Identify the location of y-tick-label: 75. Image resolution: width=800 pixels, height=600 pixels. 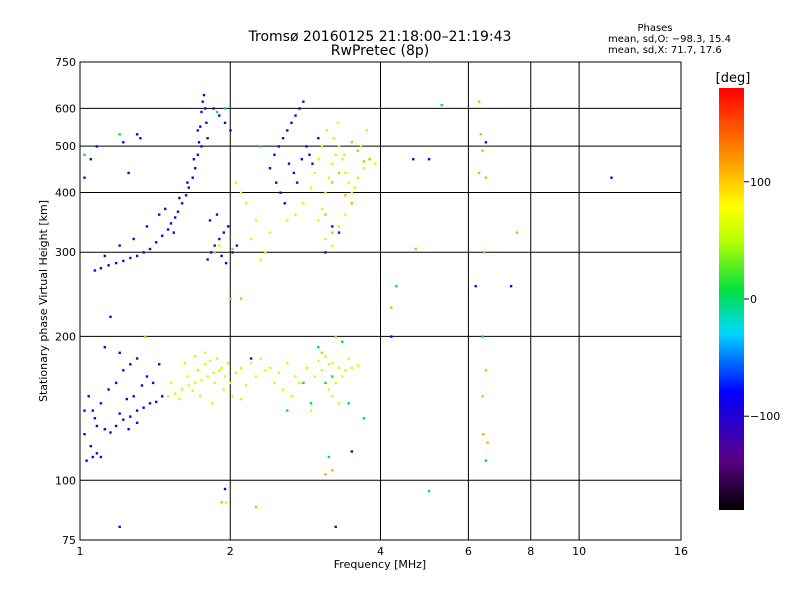
(69, 540).